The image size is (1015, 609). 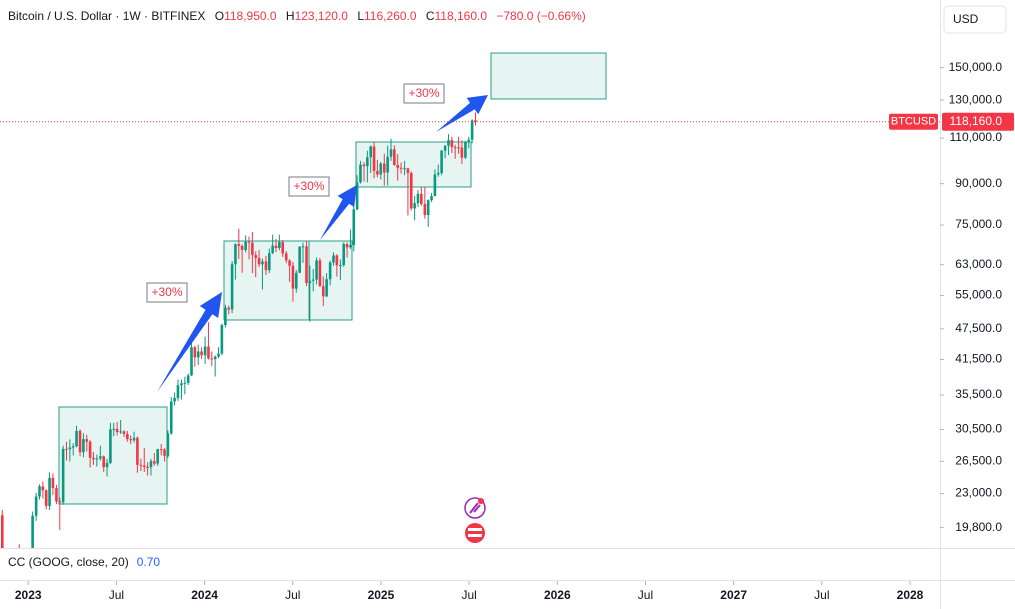 What do you see at coordinates (733, 595) in the screenshot?
I see `x-tick-label: 2027` at bounding box center [733, 595].